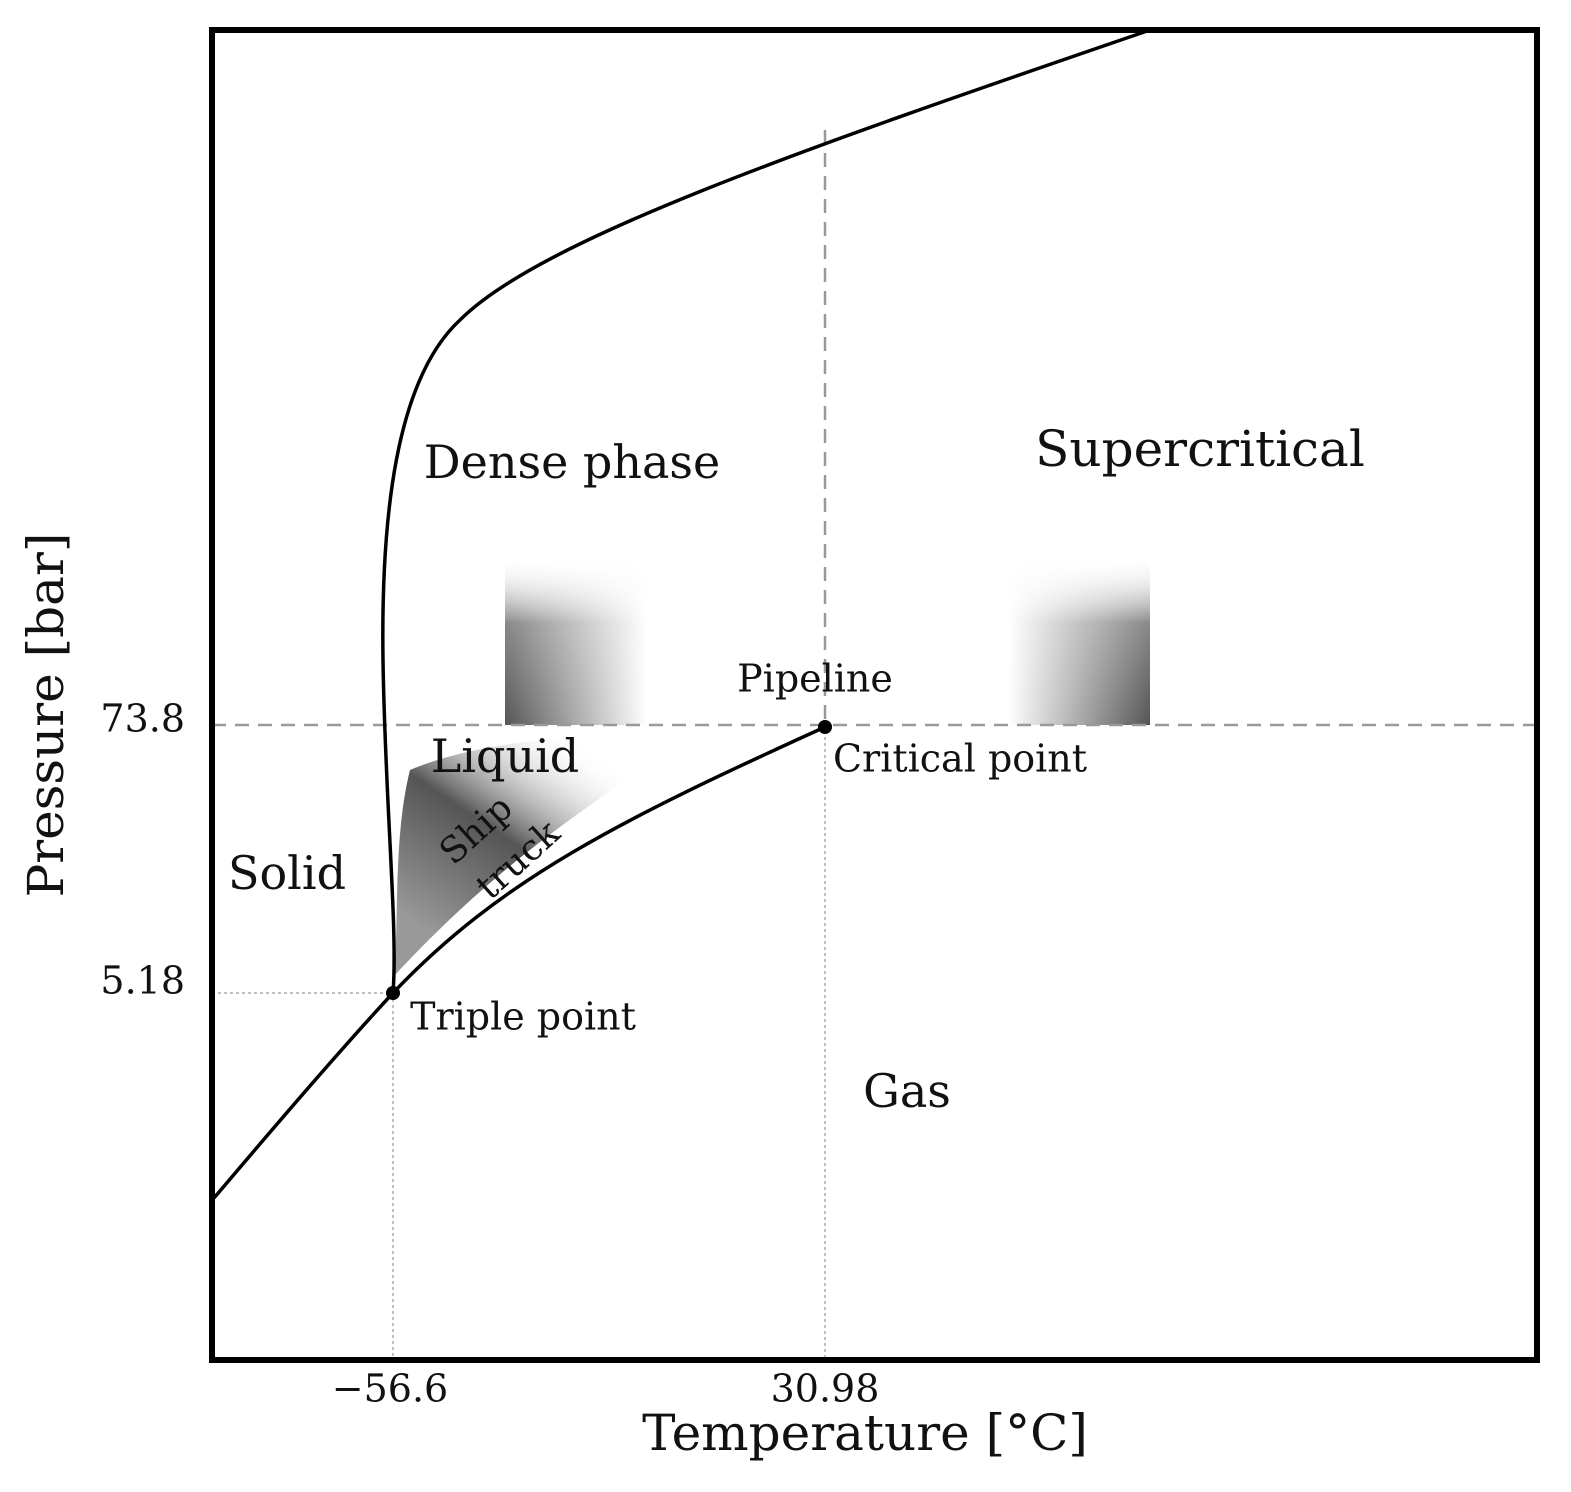 The width and height of the screenshot is (1571, 1492). What do you see at coordinates (505, 756) in the screenshot?
I see `region-label: Liquid` at bounding box center [505, 756].